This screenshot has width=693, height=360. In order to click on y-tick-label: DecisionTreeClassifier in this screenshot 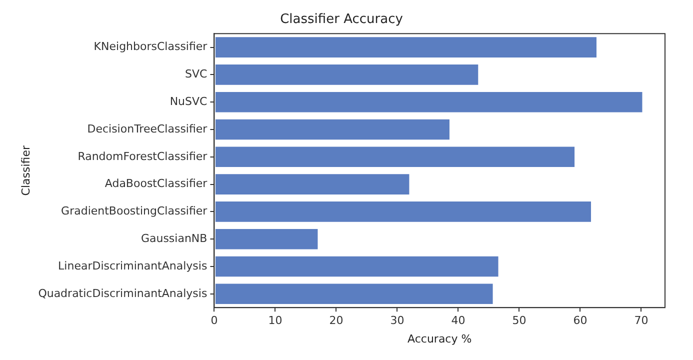, I will do `click(147, 129)`.